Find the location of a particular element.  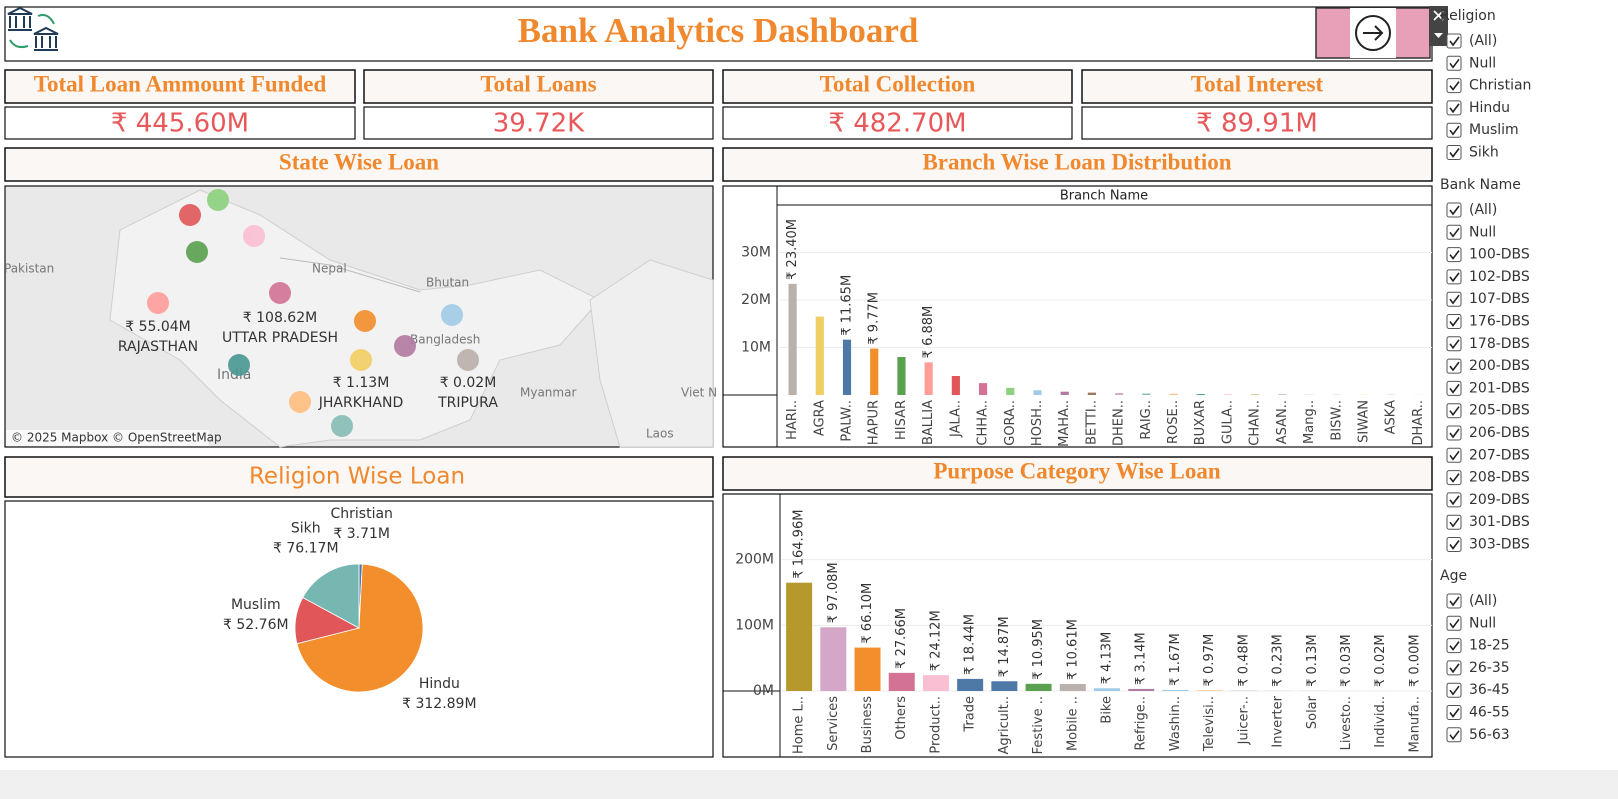

filter-option: Hindu is located at coordinates (1489, 108).